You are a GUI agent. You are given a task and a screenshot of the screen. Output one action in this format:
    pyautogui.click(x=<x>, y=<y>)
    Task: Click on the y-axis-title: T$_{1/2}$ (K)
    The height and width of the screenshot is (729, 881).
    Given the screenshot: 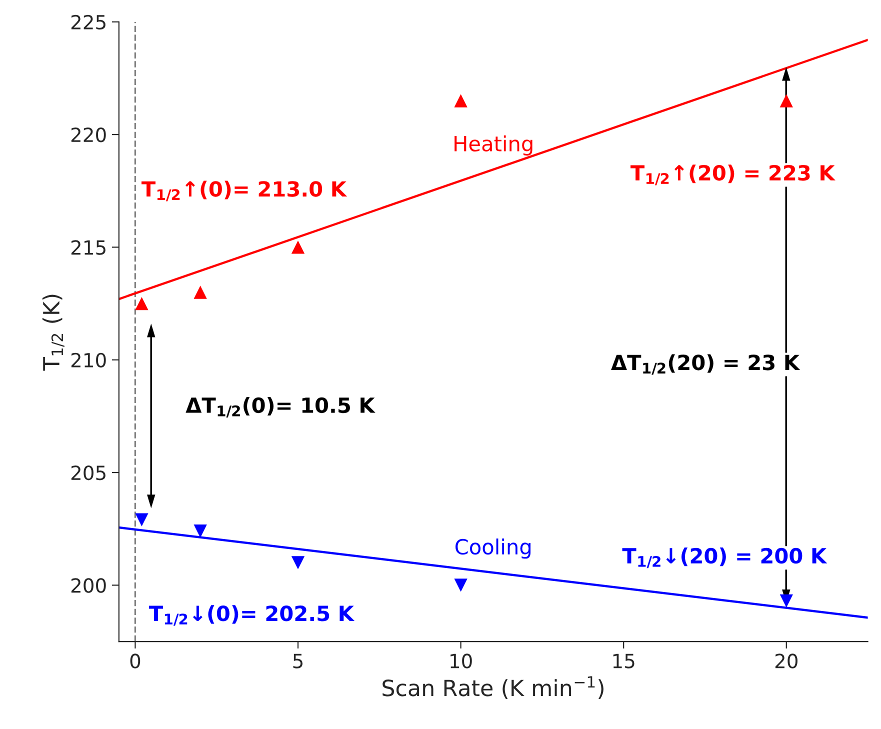 What is the action you would take?
    pyautogui.click(x=53, y=332)
    